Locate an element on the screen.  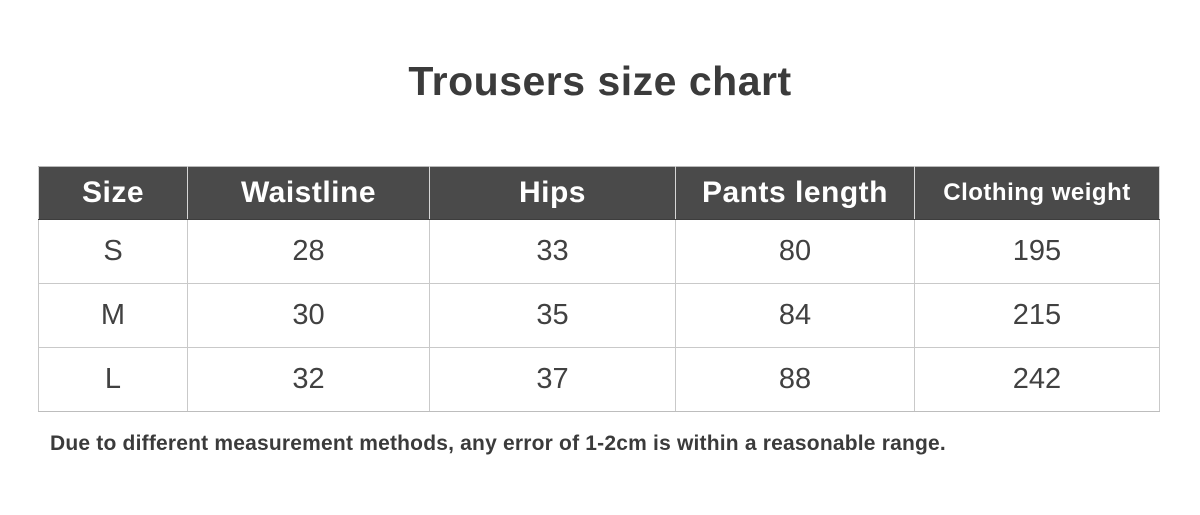
table-cell-waistline: 32 is located at coordinates (308, 379).